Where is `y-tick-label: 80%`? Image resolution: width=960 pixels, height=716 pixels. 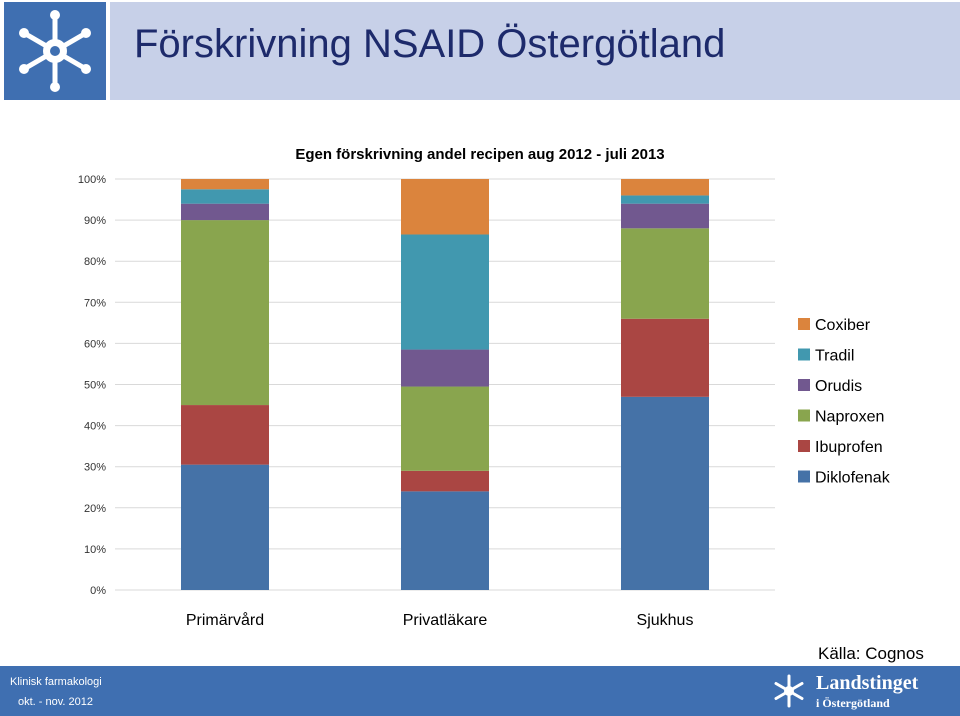
y-tick-label: 80% is located at coordinates (95, 262).